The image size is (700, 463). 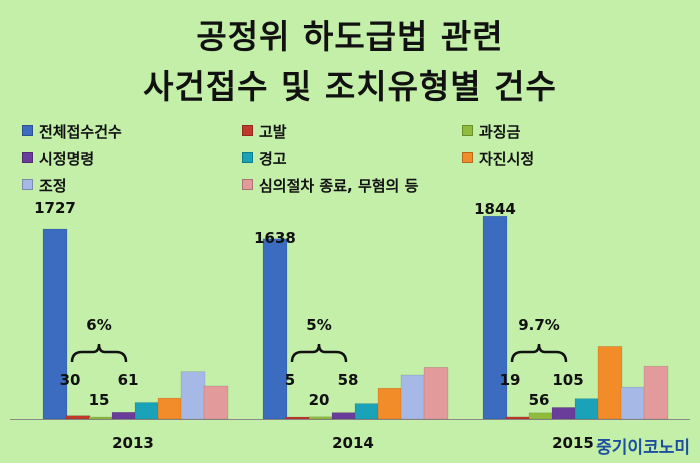 I want to click on legend-item-jojeong: 조정, so click(x=44, y=185).